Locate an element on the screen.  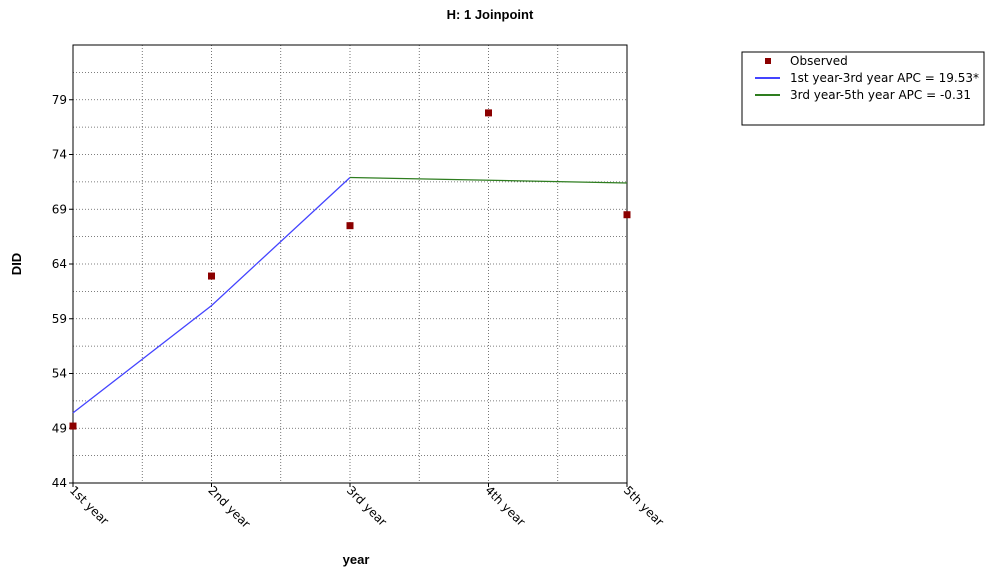
x-axis-ticks: 1st year 2nd year 3rd year 4th year 5th year is located at coordinates (367, 507).